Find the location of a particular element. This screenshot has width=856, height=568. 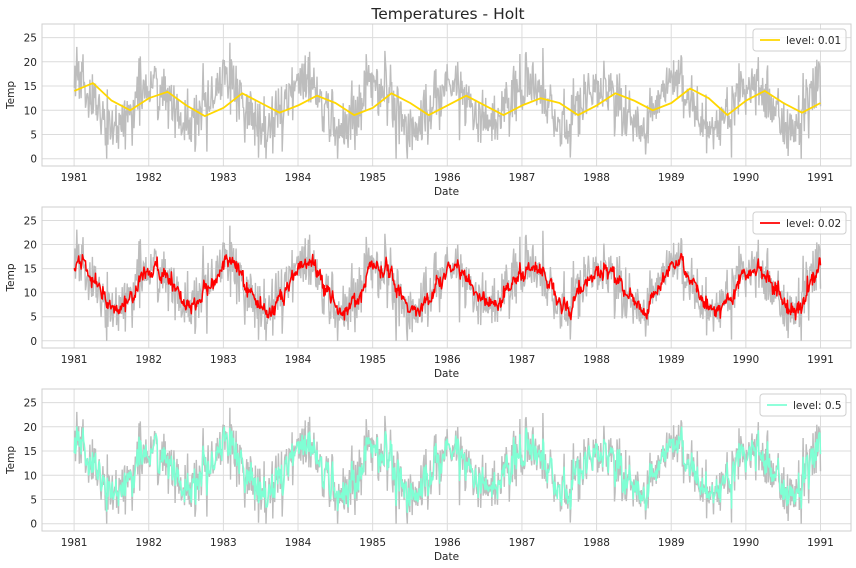

legend: level: 0.01 is located at coordinates (799, 40).